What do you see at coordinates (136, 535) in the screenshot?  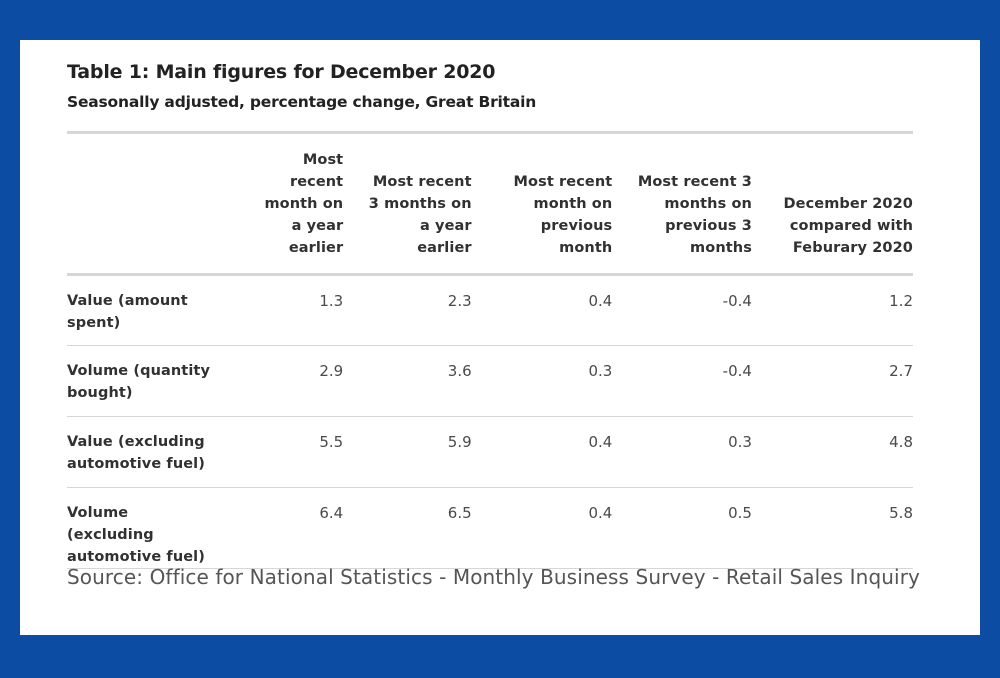 I see `row-label: Volume (excluding automotive fuel)` at bounding box center [136, 535].